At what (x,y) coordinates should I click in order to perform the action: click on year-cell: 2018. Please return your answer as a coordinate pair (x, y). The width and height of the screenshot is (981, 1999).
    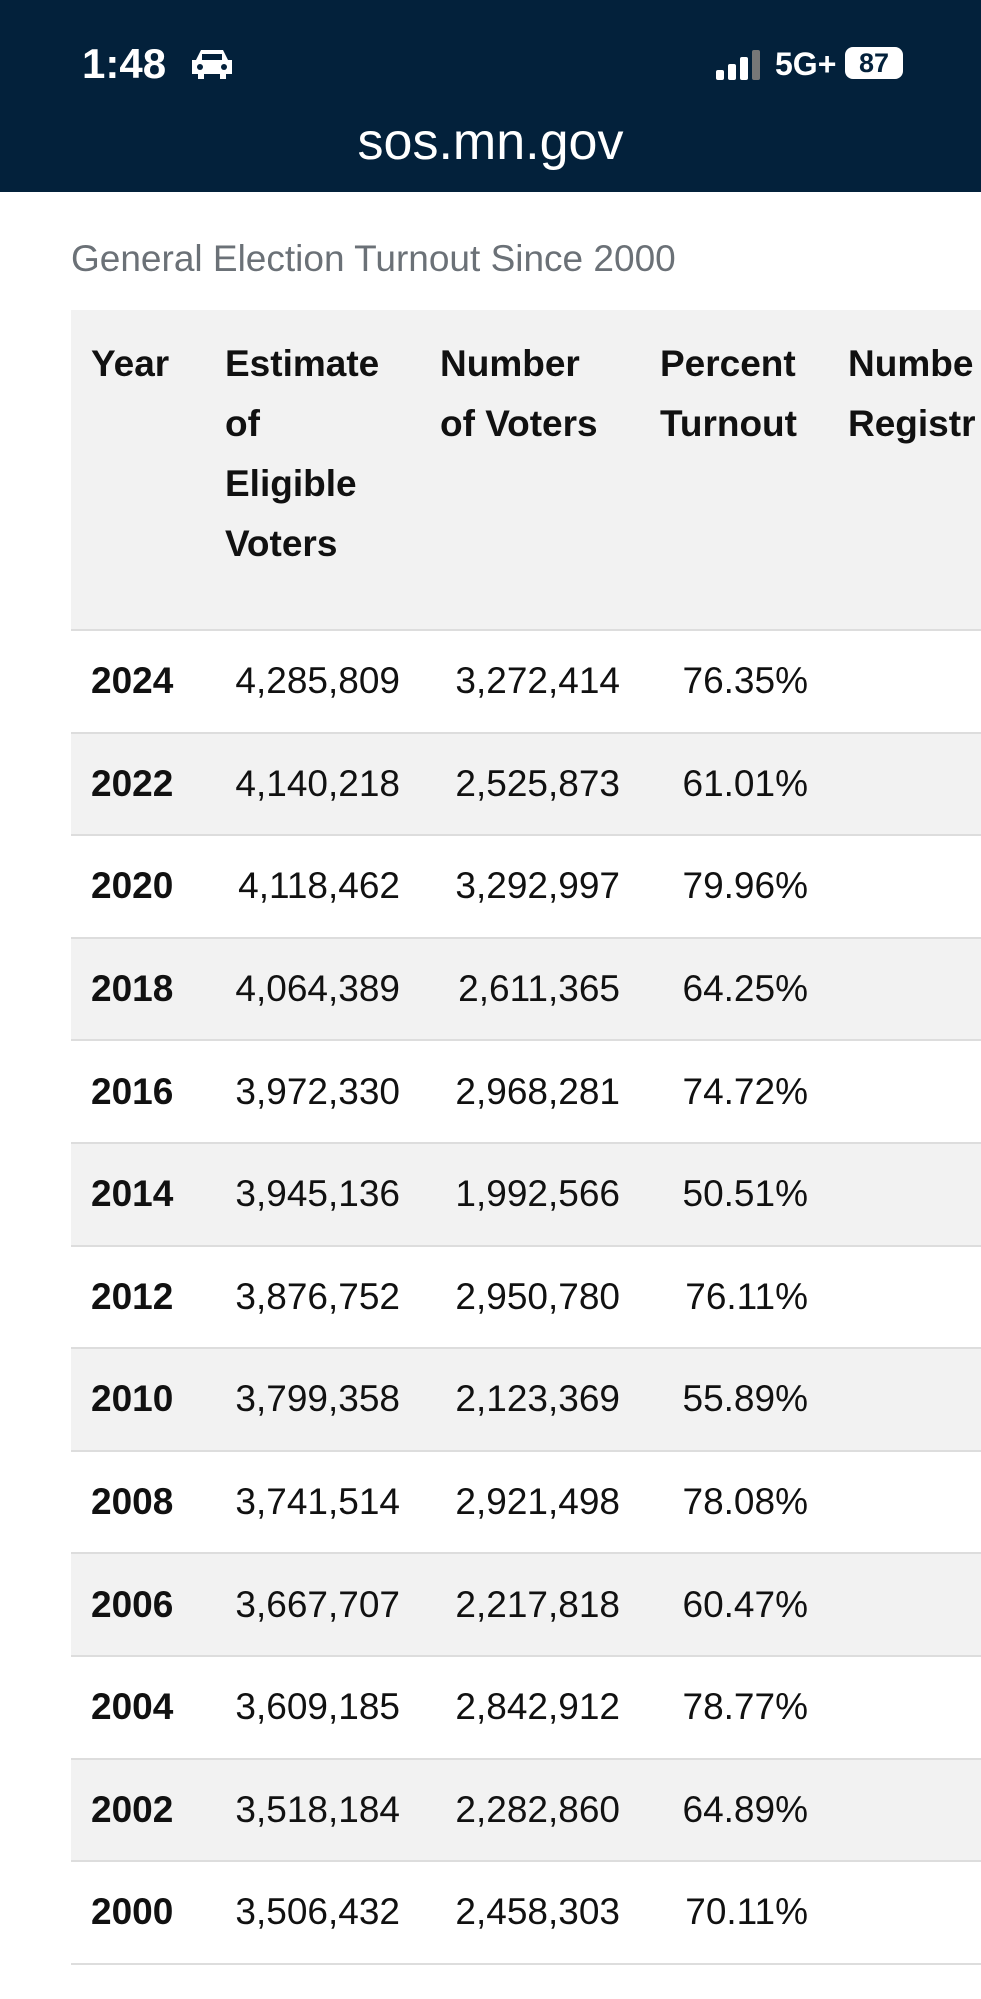
    Looking at the image, I should click on (138, 989).